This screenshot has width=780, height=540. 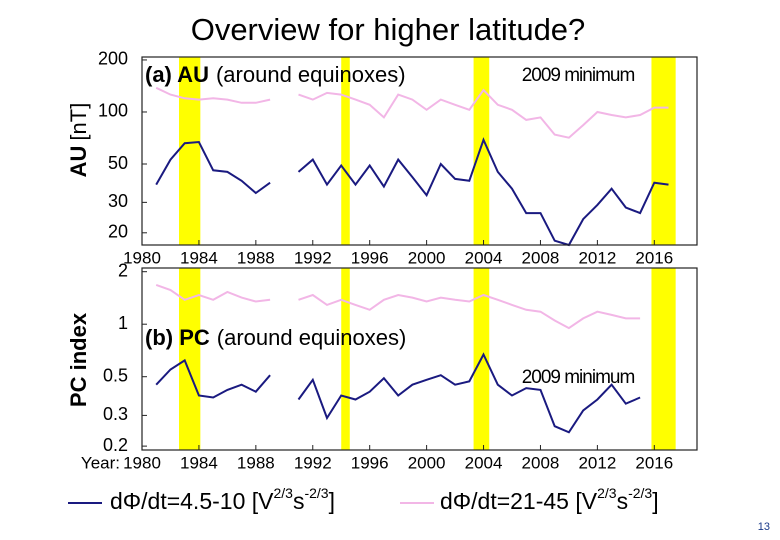 I want to click on legend-label: dΦ/dt=21-45 [V2/3s-2/3], so click(x=549, y=499).